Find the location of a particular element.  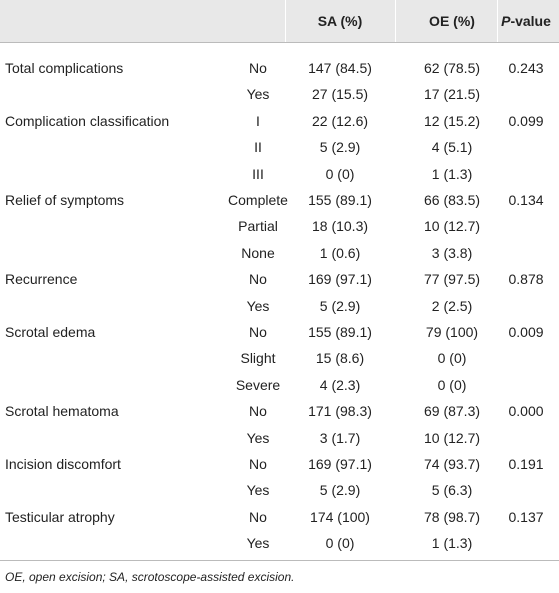

group-label: Complication classification is located at coordinates (87, 120).